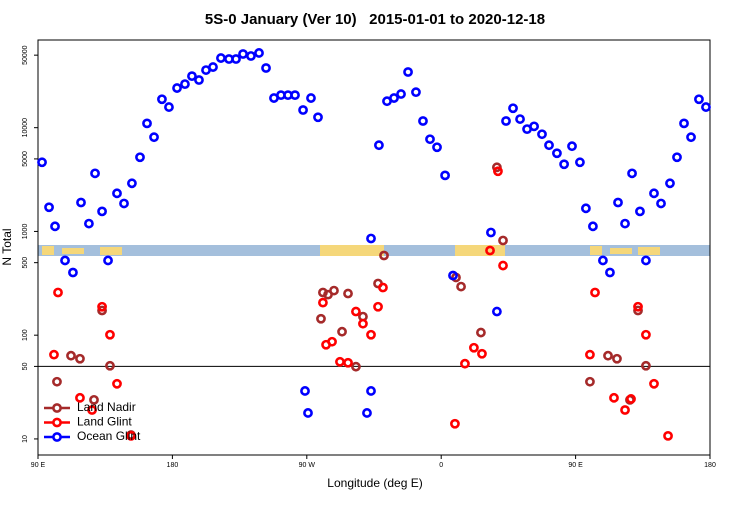 The height and width of the screenshot is (505, 750). What do you see at coordinates (57, 437) in the screenshot?
I see `legend-marker` at bounding box center [57, 437].